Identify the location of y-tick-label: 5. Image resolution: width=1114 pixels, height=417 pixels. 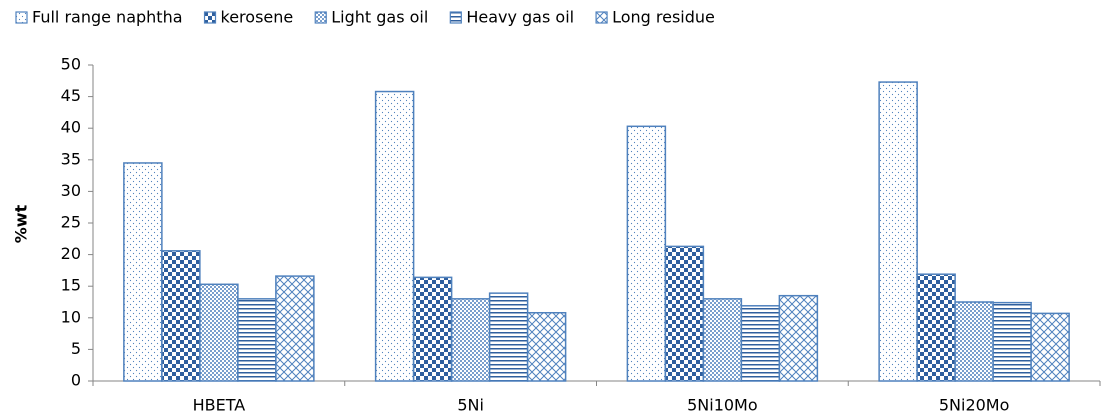
(76, 348).